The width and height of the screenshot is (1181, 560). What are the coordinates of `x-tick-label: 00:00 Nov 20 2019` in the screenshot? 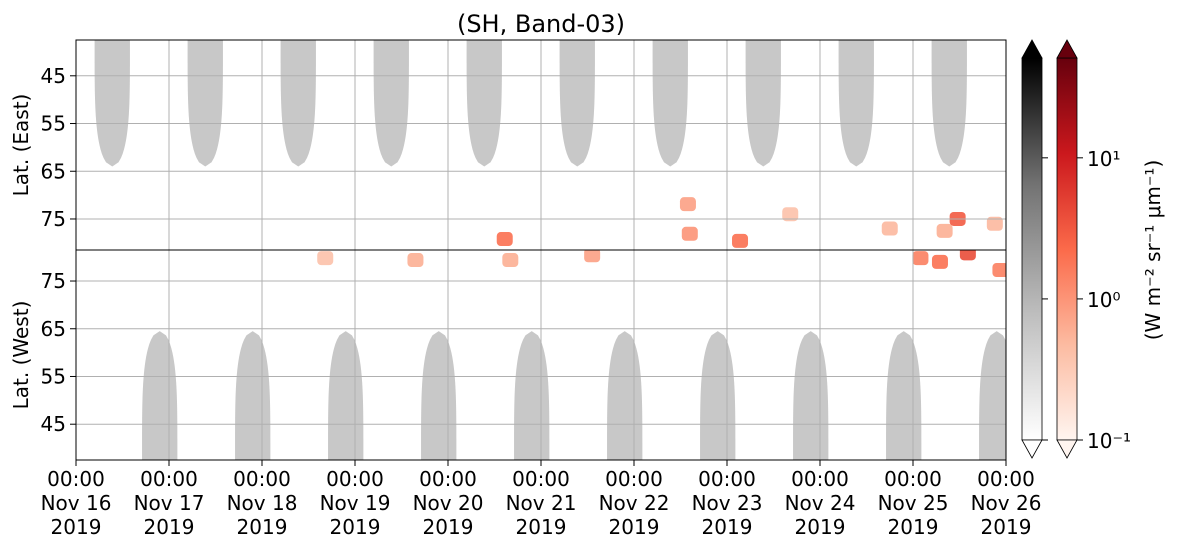 It's located at (448, 503).